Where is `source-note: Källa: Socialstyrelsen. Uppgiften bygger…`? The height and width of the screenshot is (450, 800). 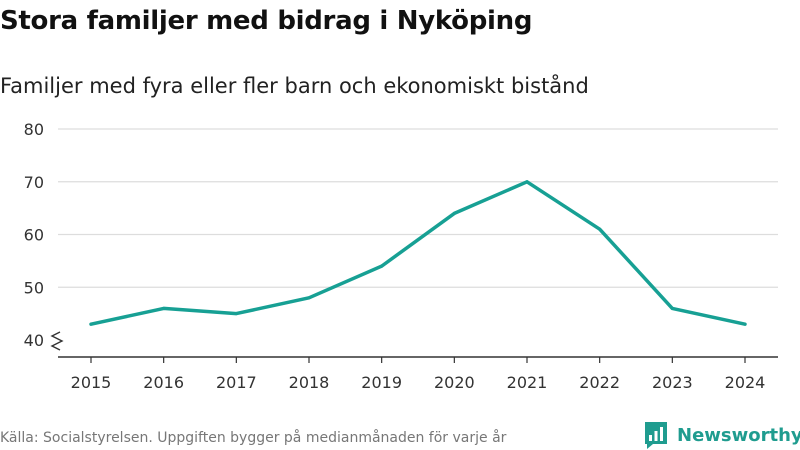
source-note: Källa: Socialstyrelsen. Uppgiften bygger… is located at coordinates (253, 438).